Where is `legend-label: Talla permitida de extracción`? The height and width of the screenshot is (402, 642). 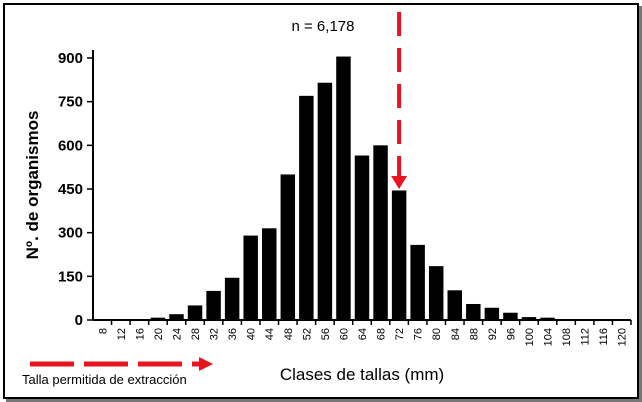
legend-label: Talla permitida de extracción is located at coordinates (104, 379).